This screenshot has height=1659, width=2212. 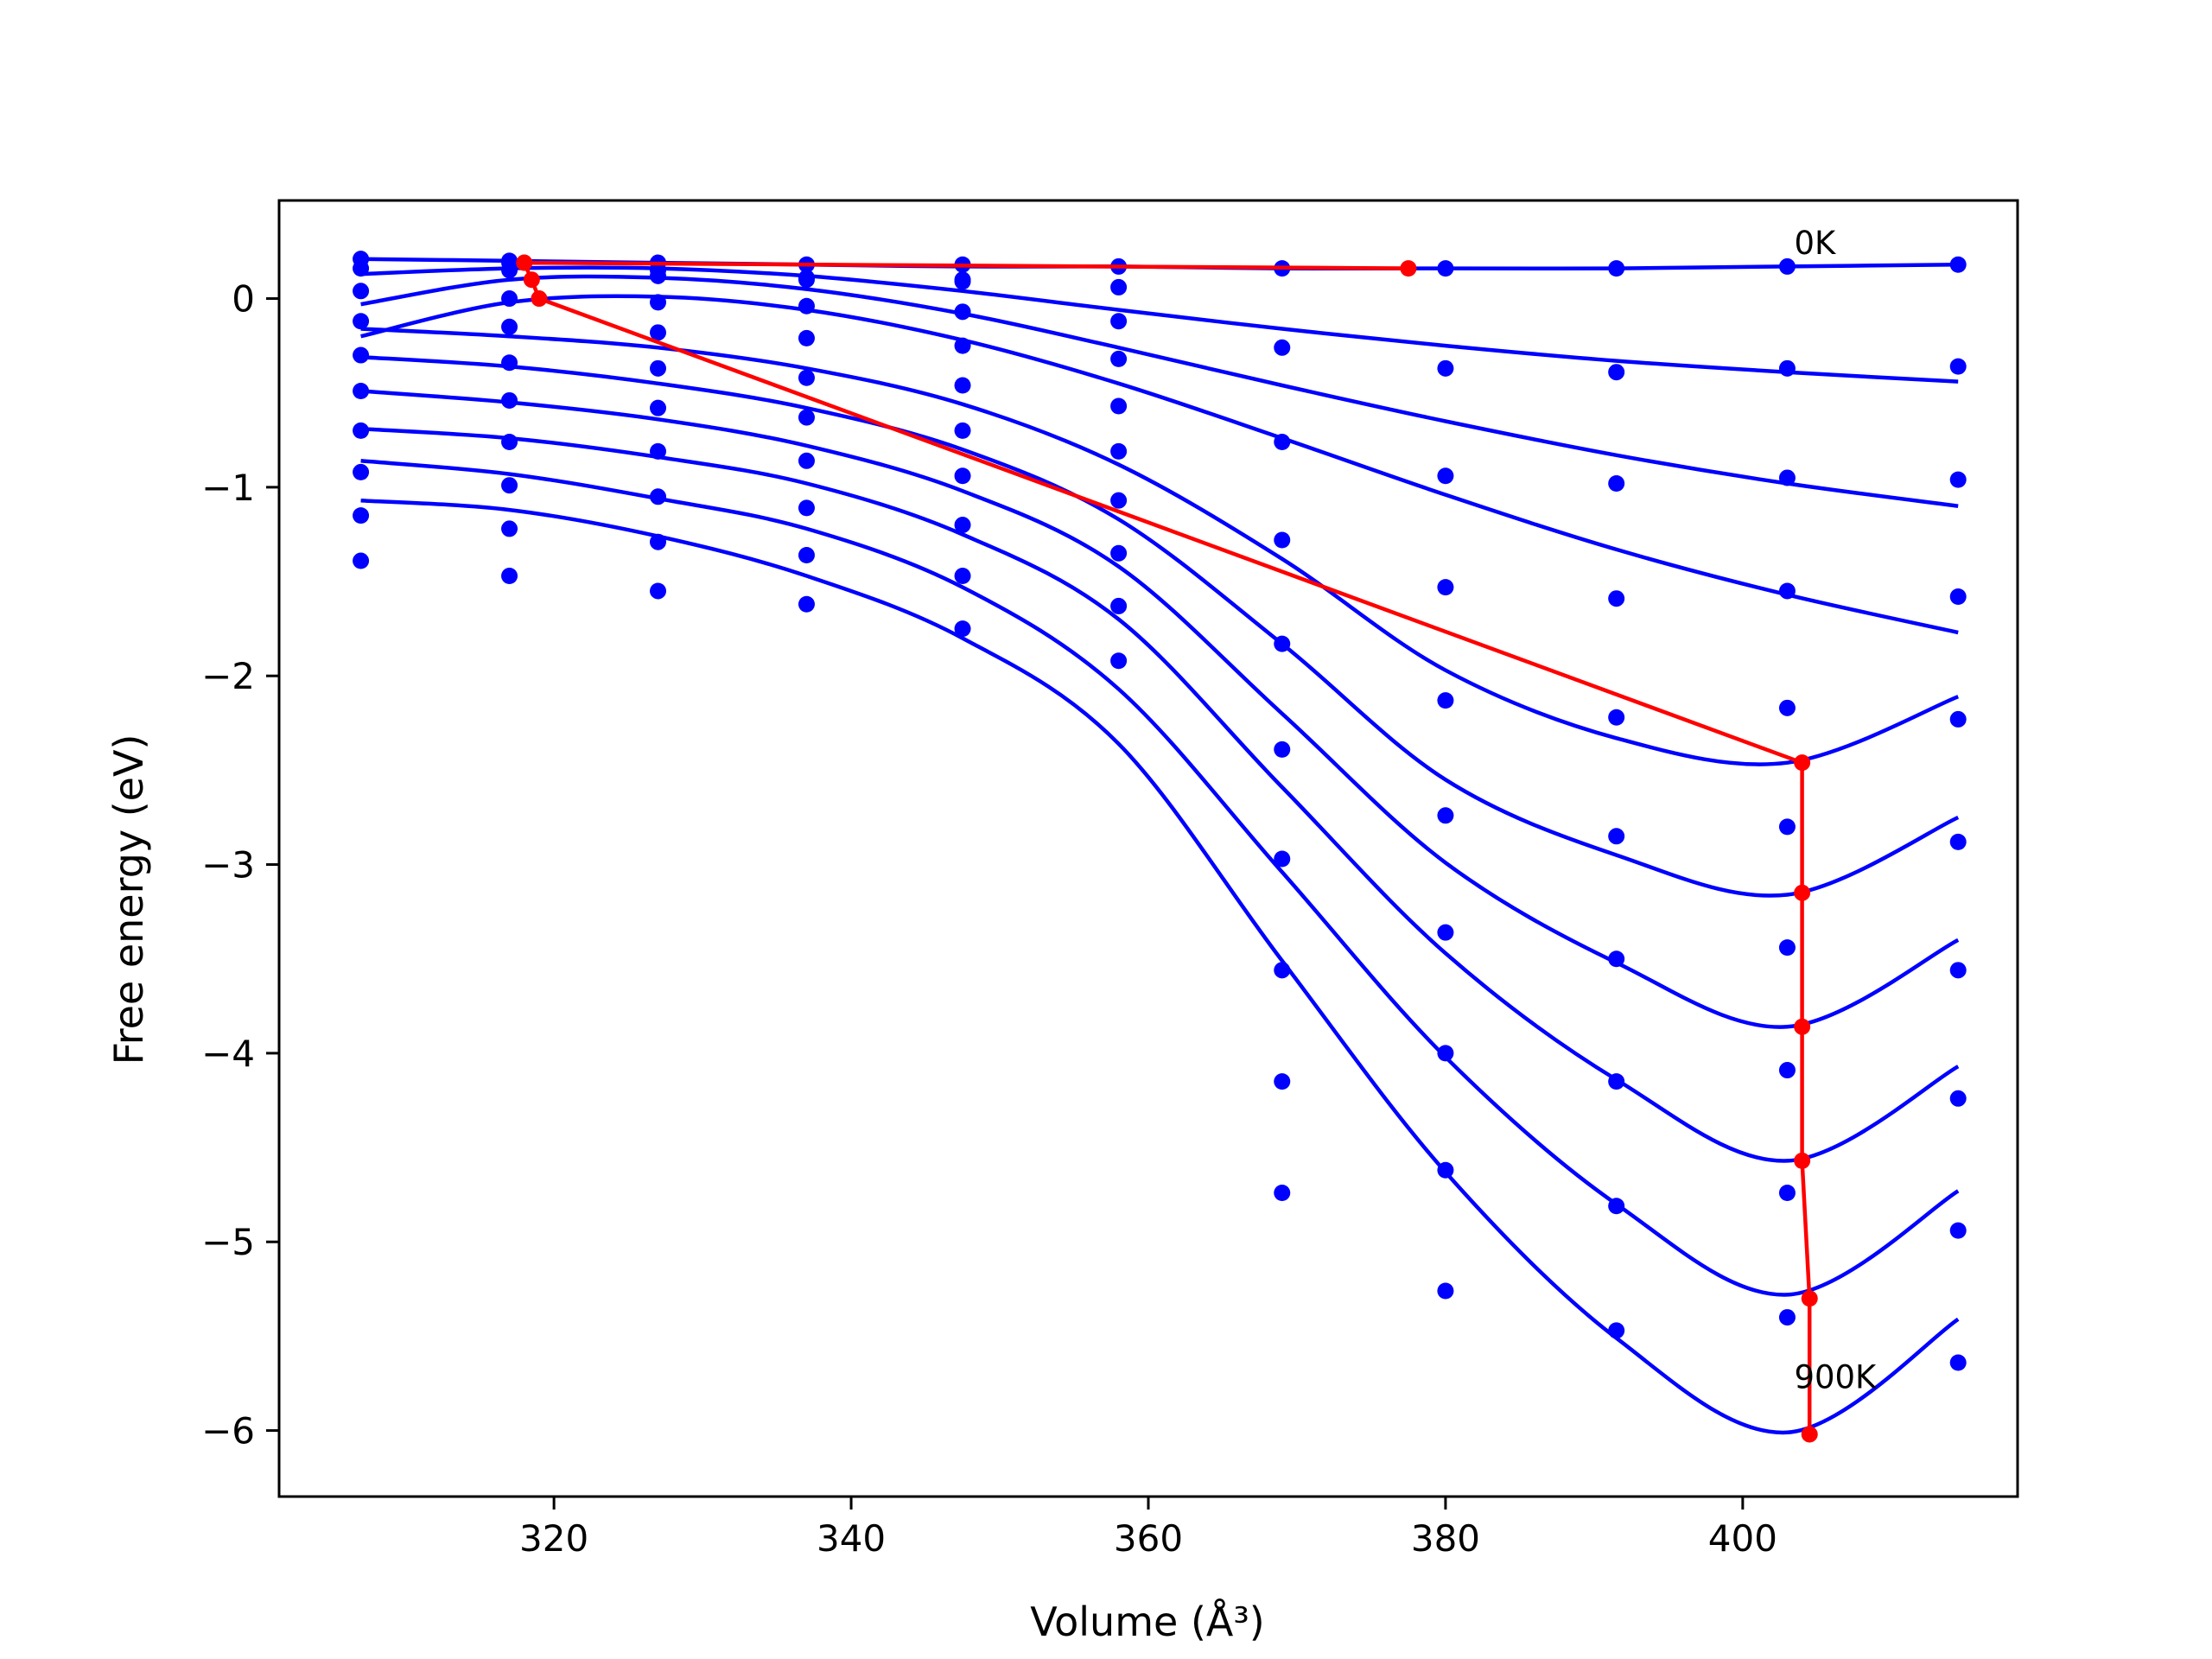 I want to click on y-axis-ticks: 0 −1 −2 −3 −4 −5 −6, so click(x=240, y=865).